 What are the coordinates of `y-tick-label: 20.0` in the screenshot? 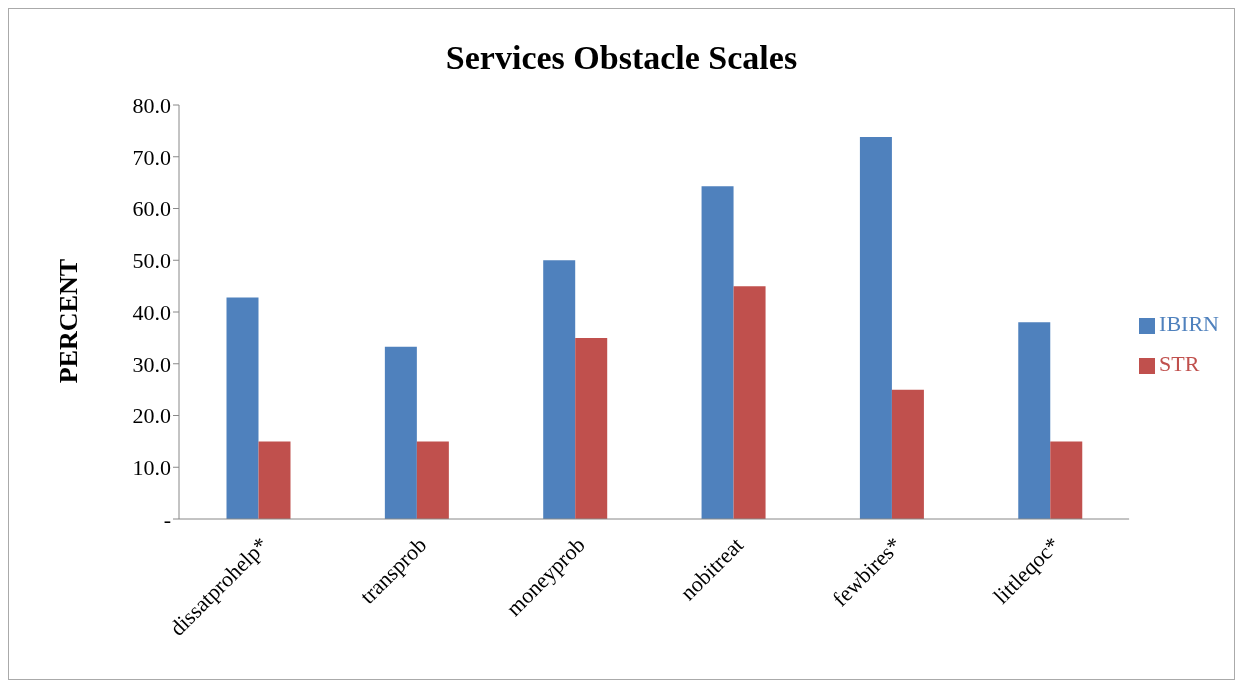 It's located at (151, 416).